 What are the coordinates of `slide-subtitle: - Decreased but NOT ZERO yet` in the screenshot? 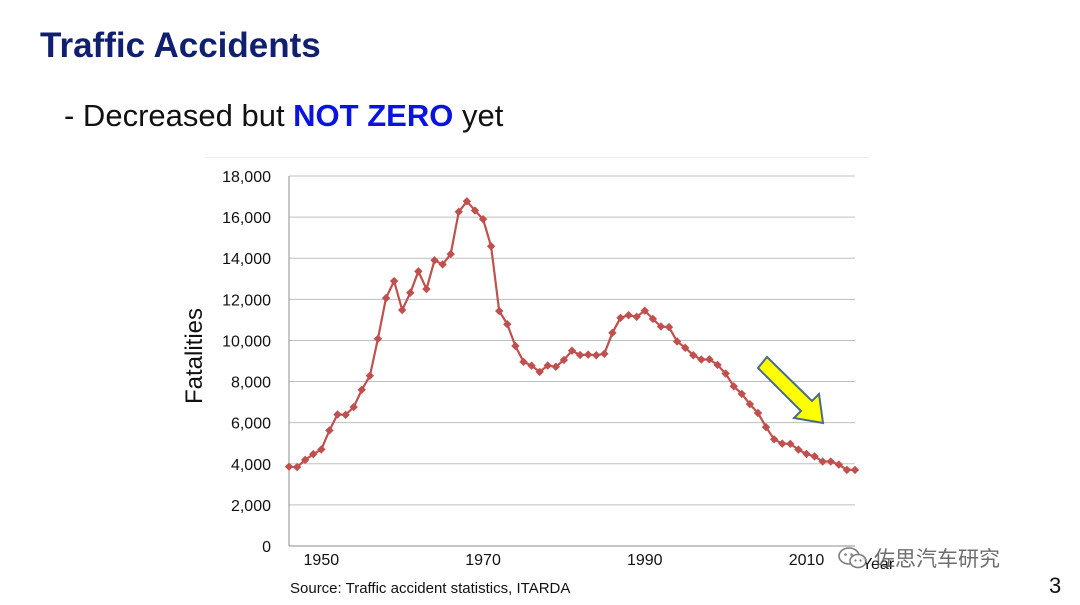 It's located at (283, 116).